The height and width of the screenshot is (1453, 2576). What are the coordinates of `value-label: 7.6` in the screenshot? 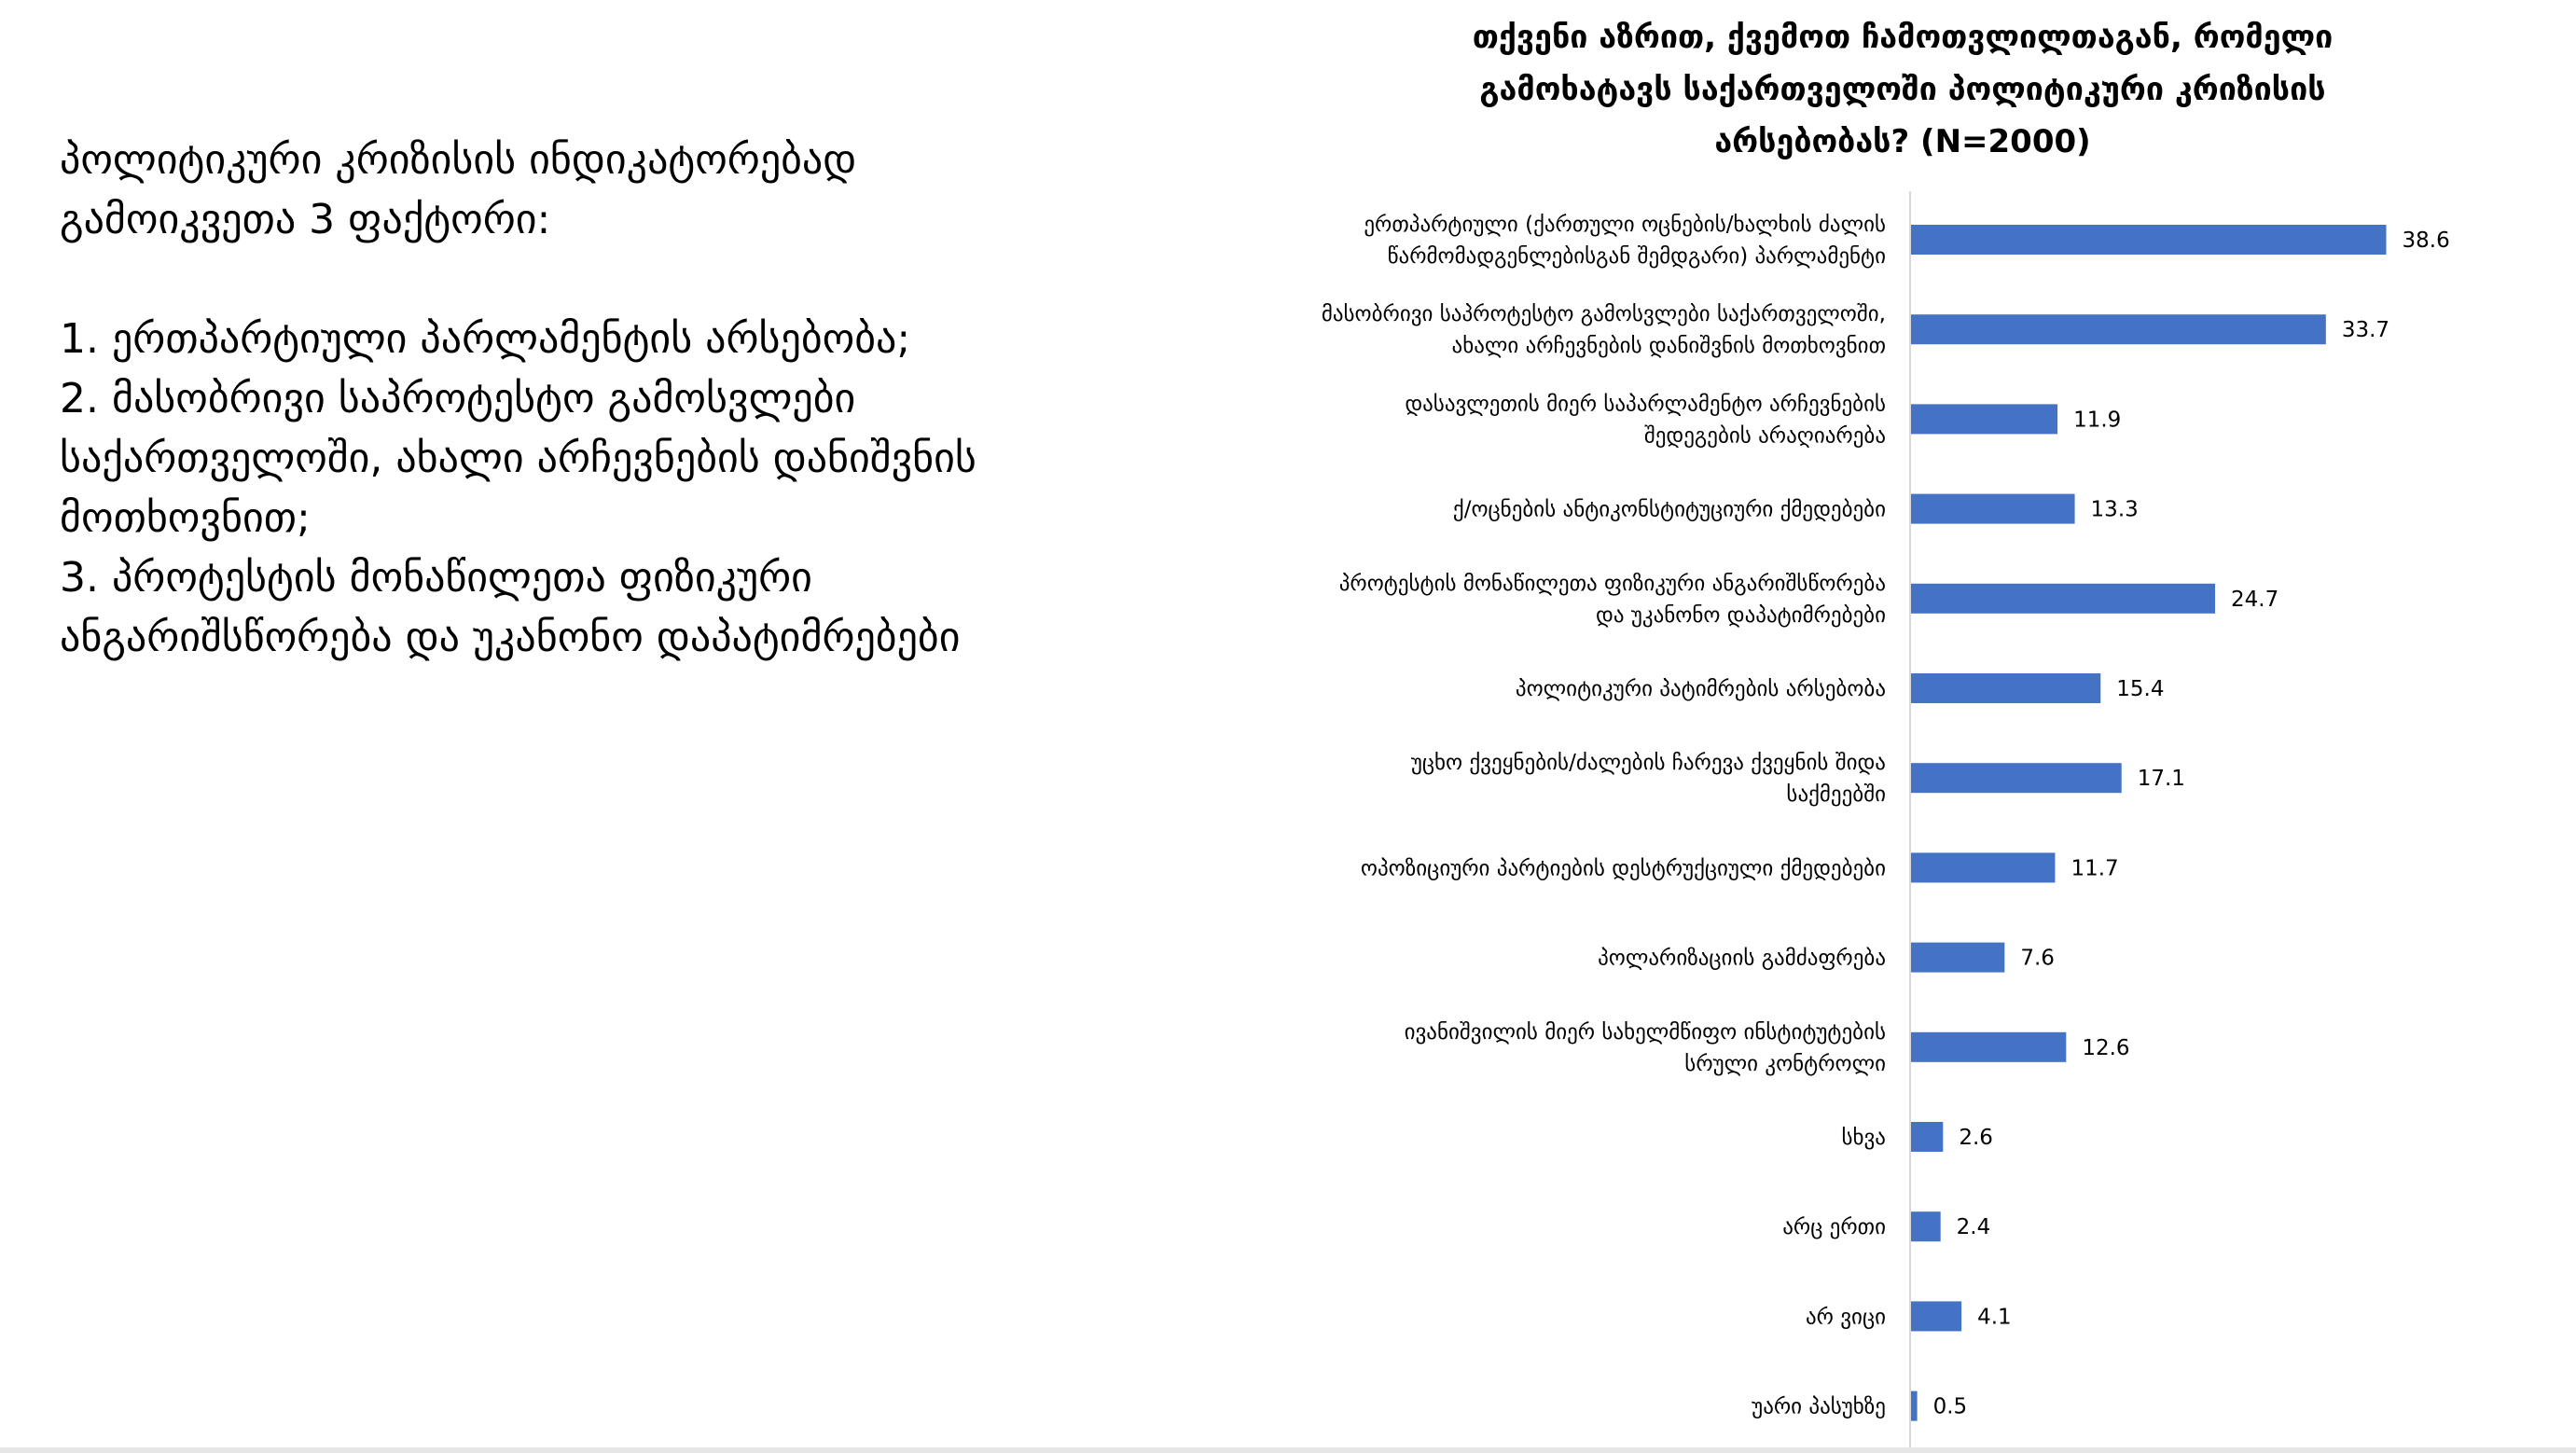 It's located at (2037, 959).